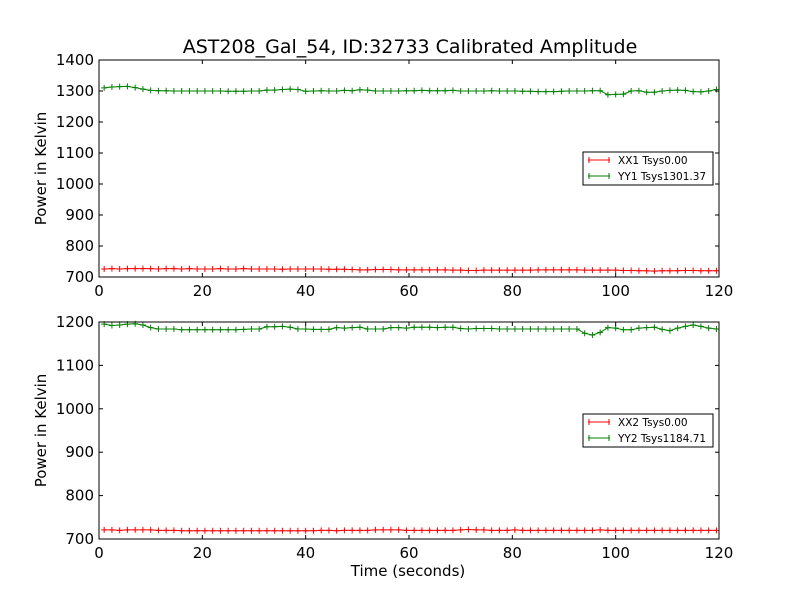 The image size is (800, 600). I want to click on y-tick-label: 1100, so click(75, 365).